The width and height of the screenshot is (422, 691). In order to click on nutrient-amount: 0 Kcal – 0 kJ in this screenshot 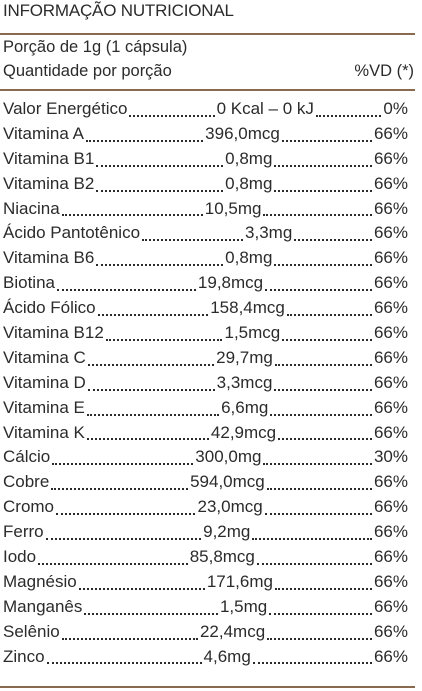, I will do `click(265, 108)`.